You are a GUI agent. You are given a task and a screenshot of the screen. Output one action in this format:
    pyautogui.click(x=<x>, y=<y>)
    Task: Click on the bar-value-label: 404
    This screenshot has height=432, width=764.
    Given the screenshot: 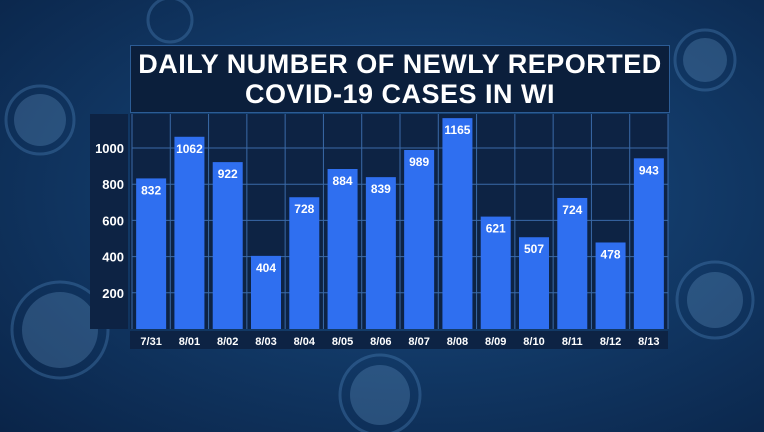 What is the action you would take?
    pyautogui.click(x=266, y=268)
    